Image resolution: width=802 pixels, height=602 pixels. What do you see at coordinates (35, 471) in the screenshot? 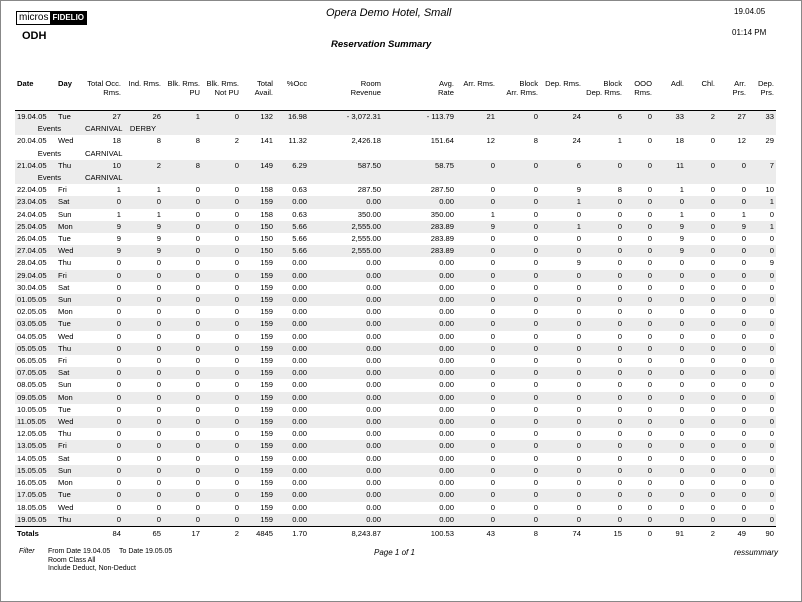
I see `cell: 15.05.05` at bounding box center [35, 471].